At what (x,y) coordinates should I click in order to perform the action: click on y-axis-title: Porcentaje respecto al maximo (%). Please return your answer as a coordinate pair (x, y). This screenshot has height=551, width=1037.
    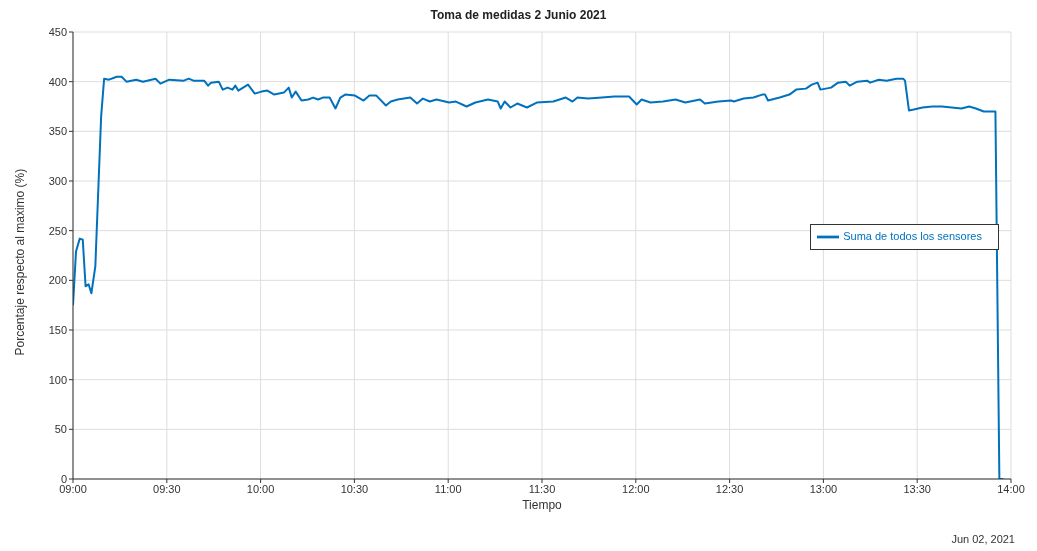
    Looking at the image, I should click on (20, 262).